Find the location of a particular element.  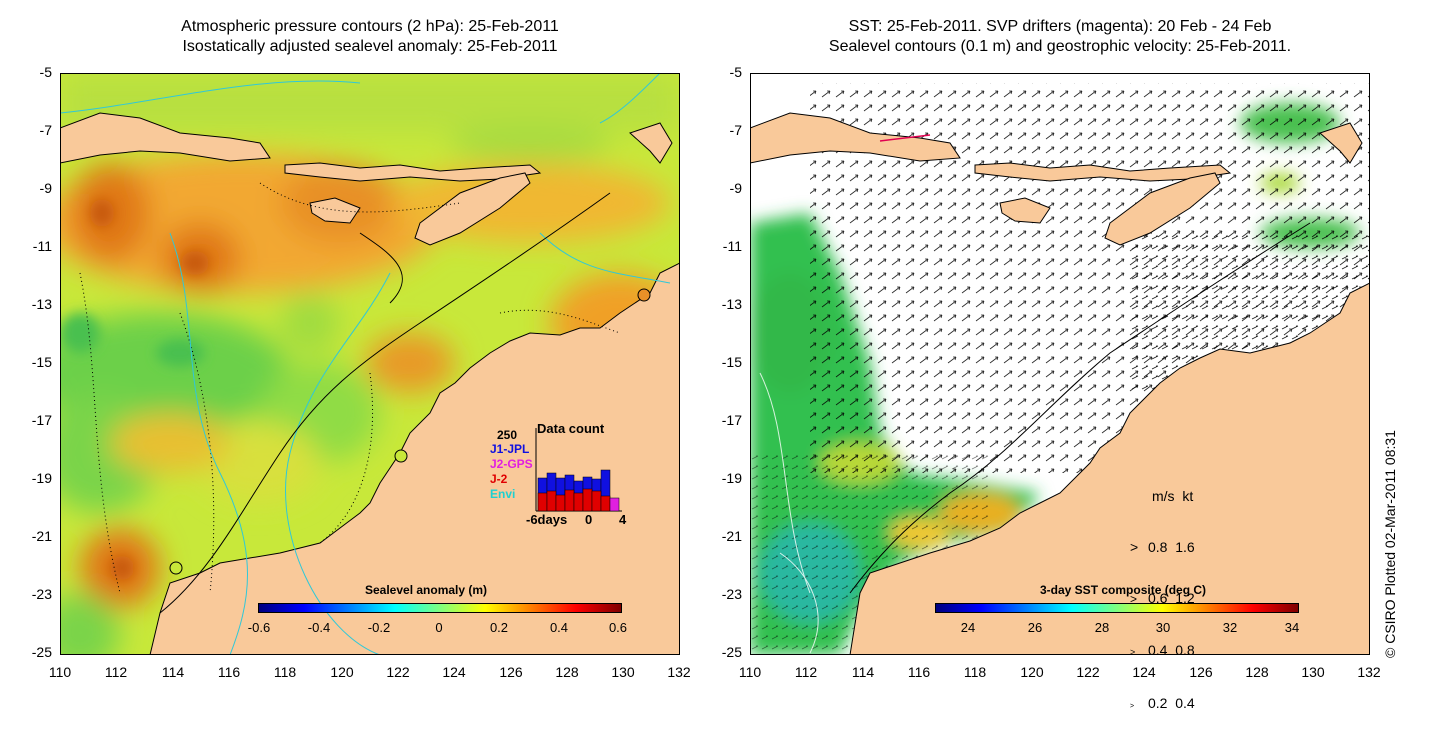

sla-colorbar-tick: -0.2 is located at coordinates (379, 627).